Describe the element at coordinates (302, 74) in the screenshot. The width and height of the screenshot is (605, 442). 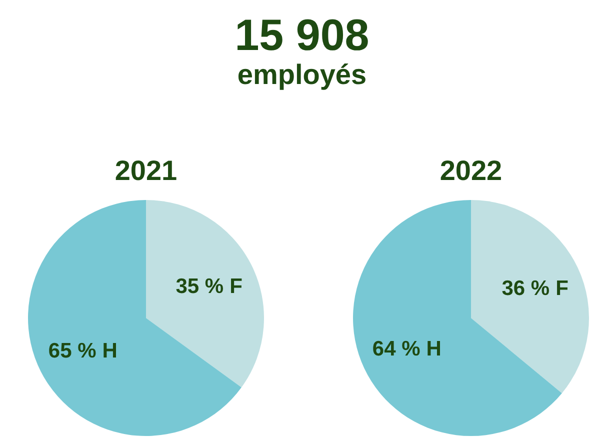
I see `text: employés` at that location.